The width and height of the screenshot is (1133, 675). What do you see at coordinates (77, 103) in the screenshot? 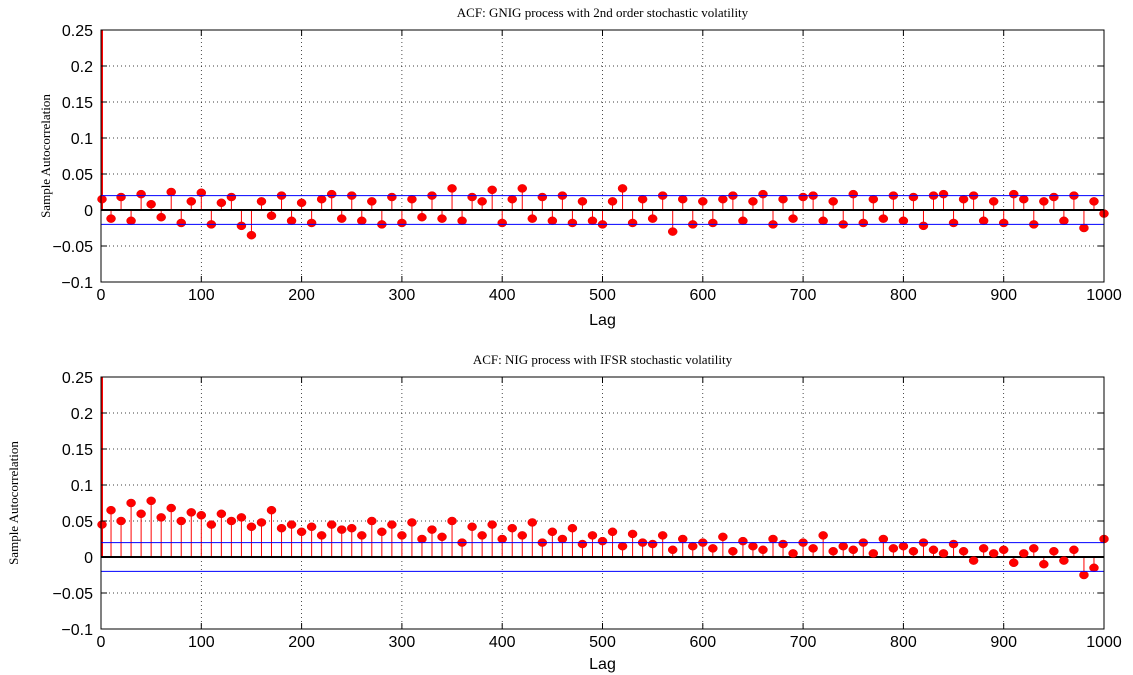
I see `y-tick-label: 0.15` at bounding box center [77, 103].